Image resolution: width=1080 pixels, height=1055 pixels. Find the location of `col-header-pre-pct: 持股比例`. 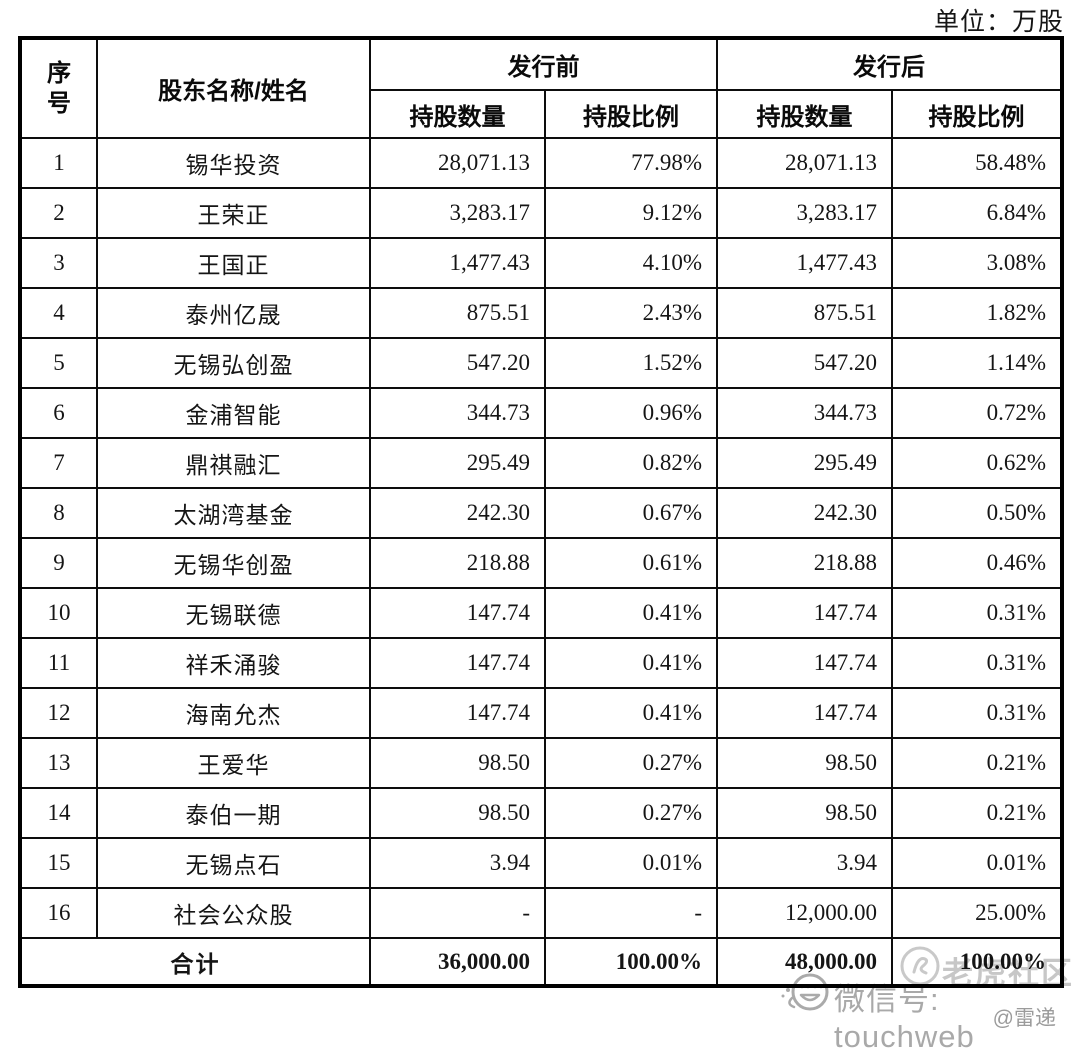

col-header-pre-pct: 持股比例 is located at coordinates (631, 114).